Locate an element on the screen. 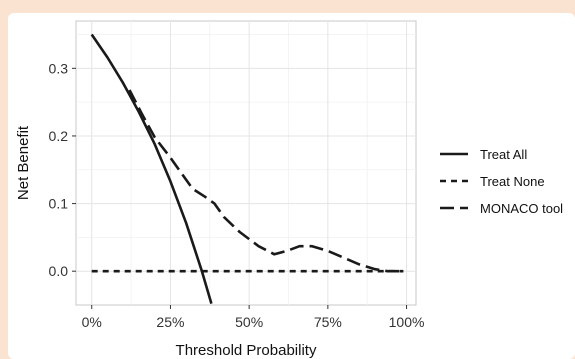 The image size is (575, 359). x-tick-labels: 0% 25% 50% 75% 100% is located at coordinates (253, 317).